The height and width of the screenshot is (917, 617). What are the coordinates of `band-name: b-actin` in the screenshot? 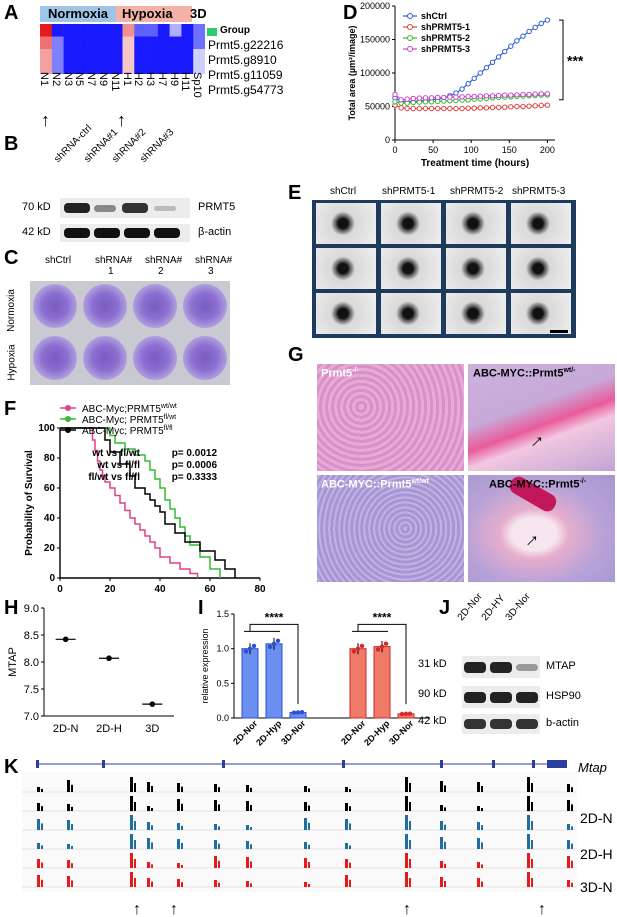 It's located at (563, 723).